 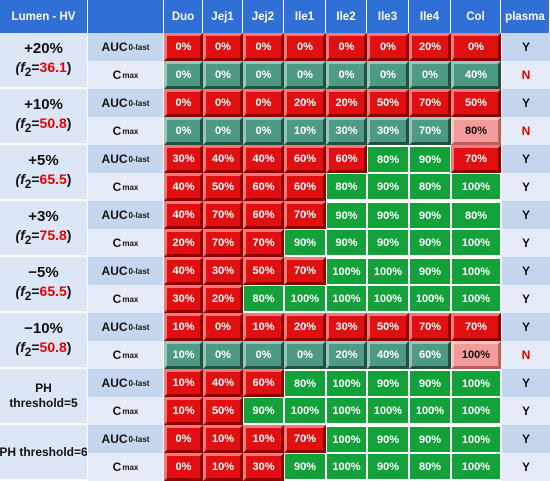 I want to click on f2-number: 36.1, so click(x=53, y=66).